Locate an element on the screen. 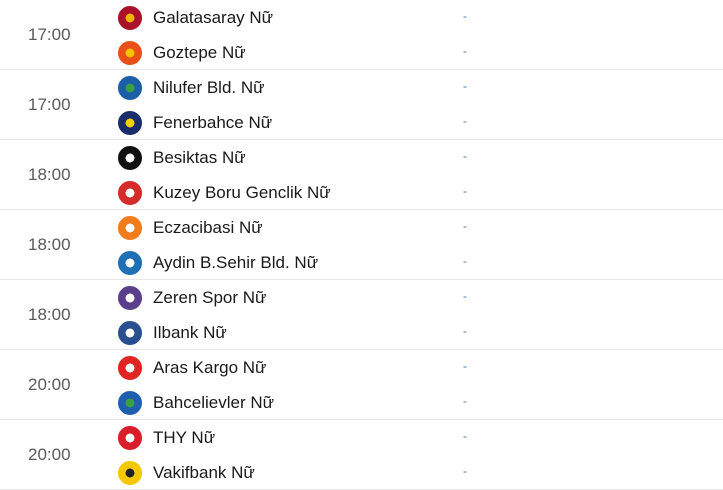  team-name: Besiktas Nữ is located at coordinates (199, 157).